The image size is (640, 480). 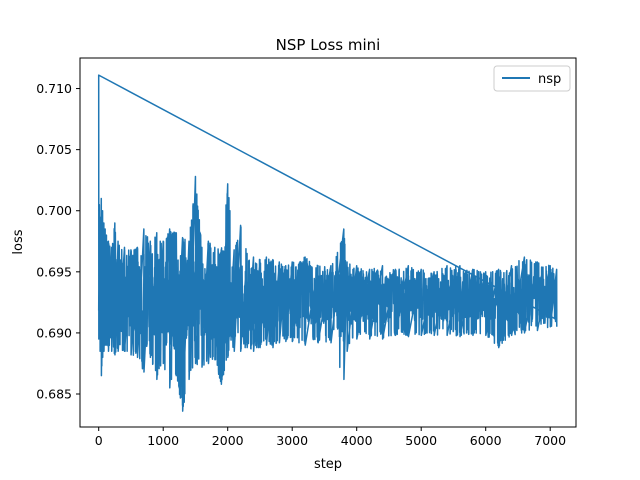 I want to click on x-tick-label: 1000, so click(x=163, y=440).